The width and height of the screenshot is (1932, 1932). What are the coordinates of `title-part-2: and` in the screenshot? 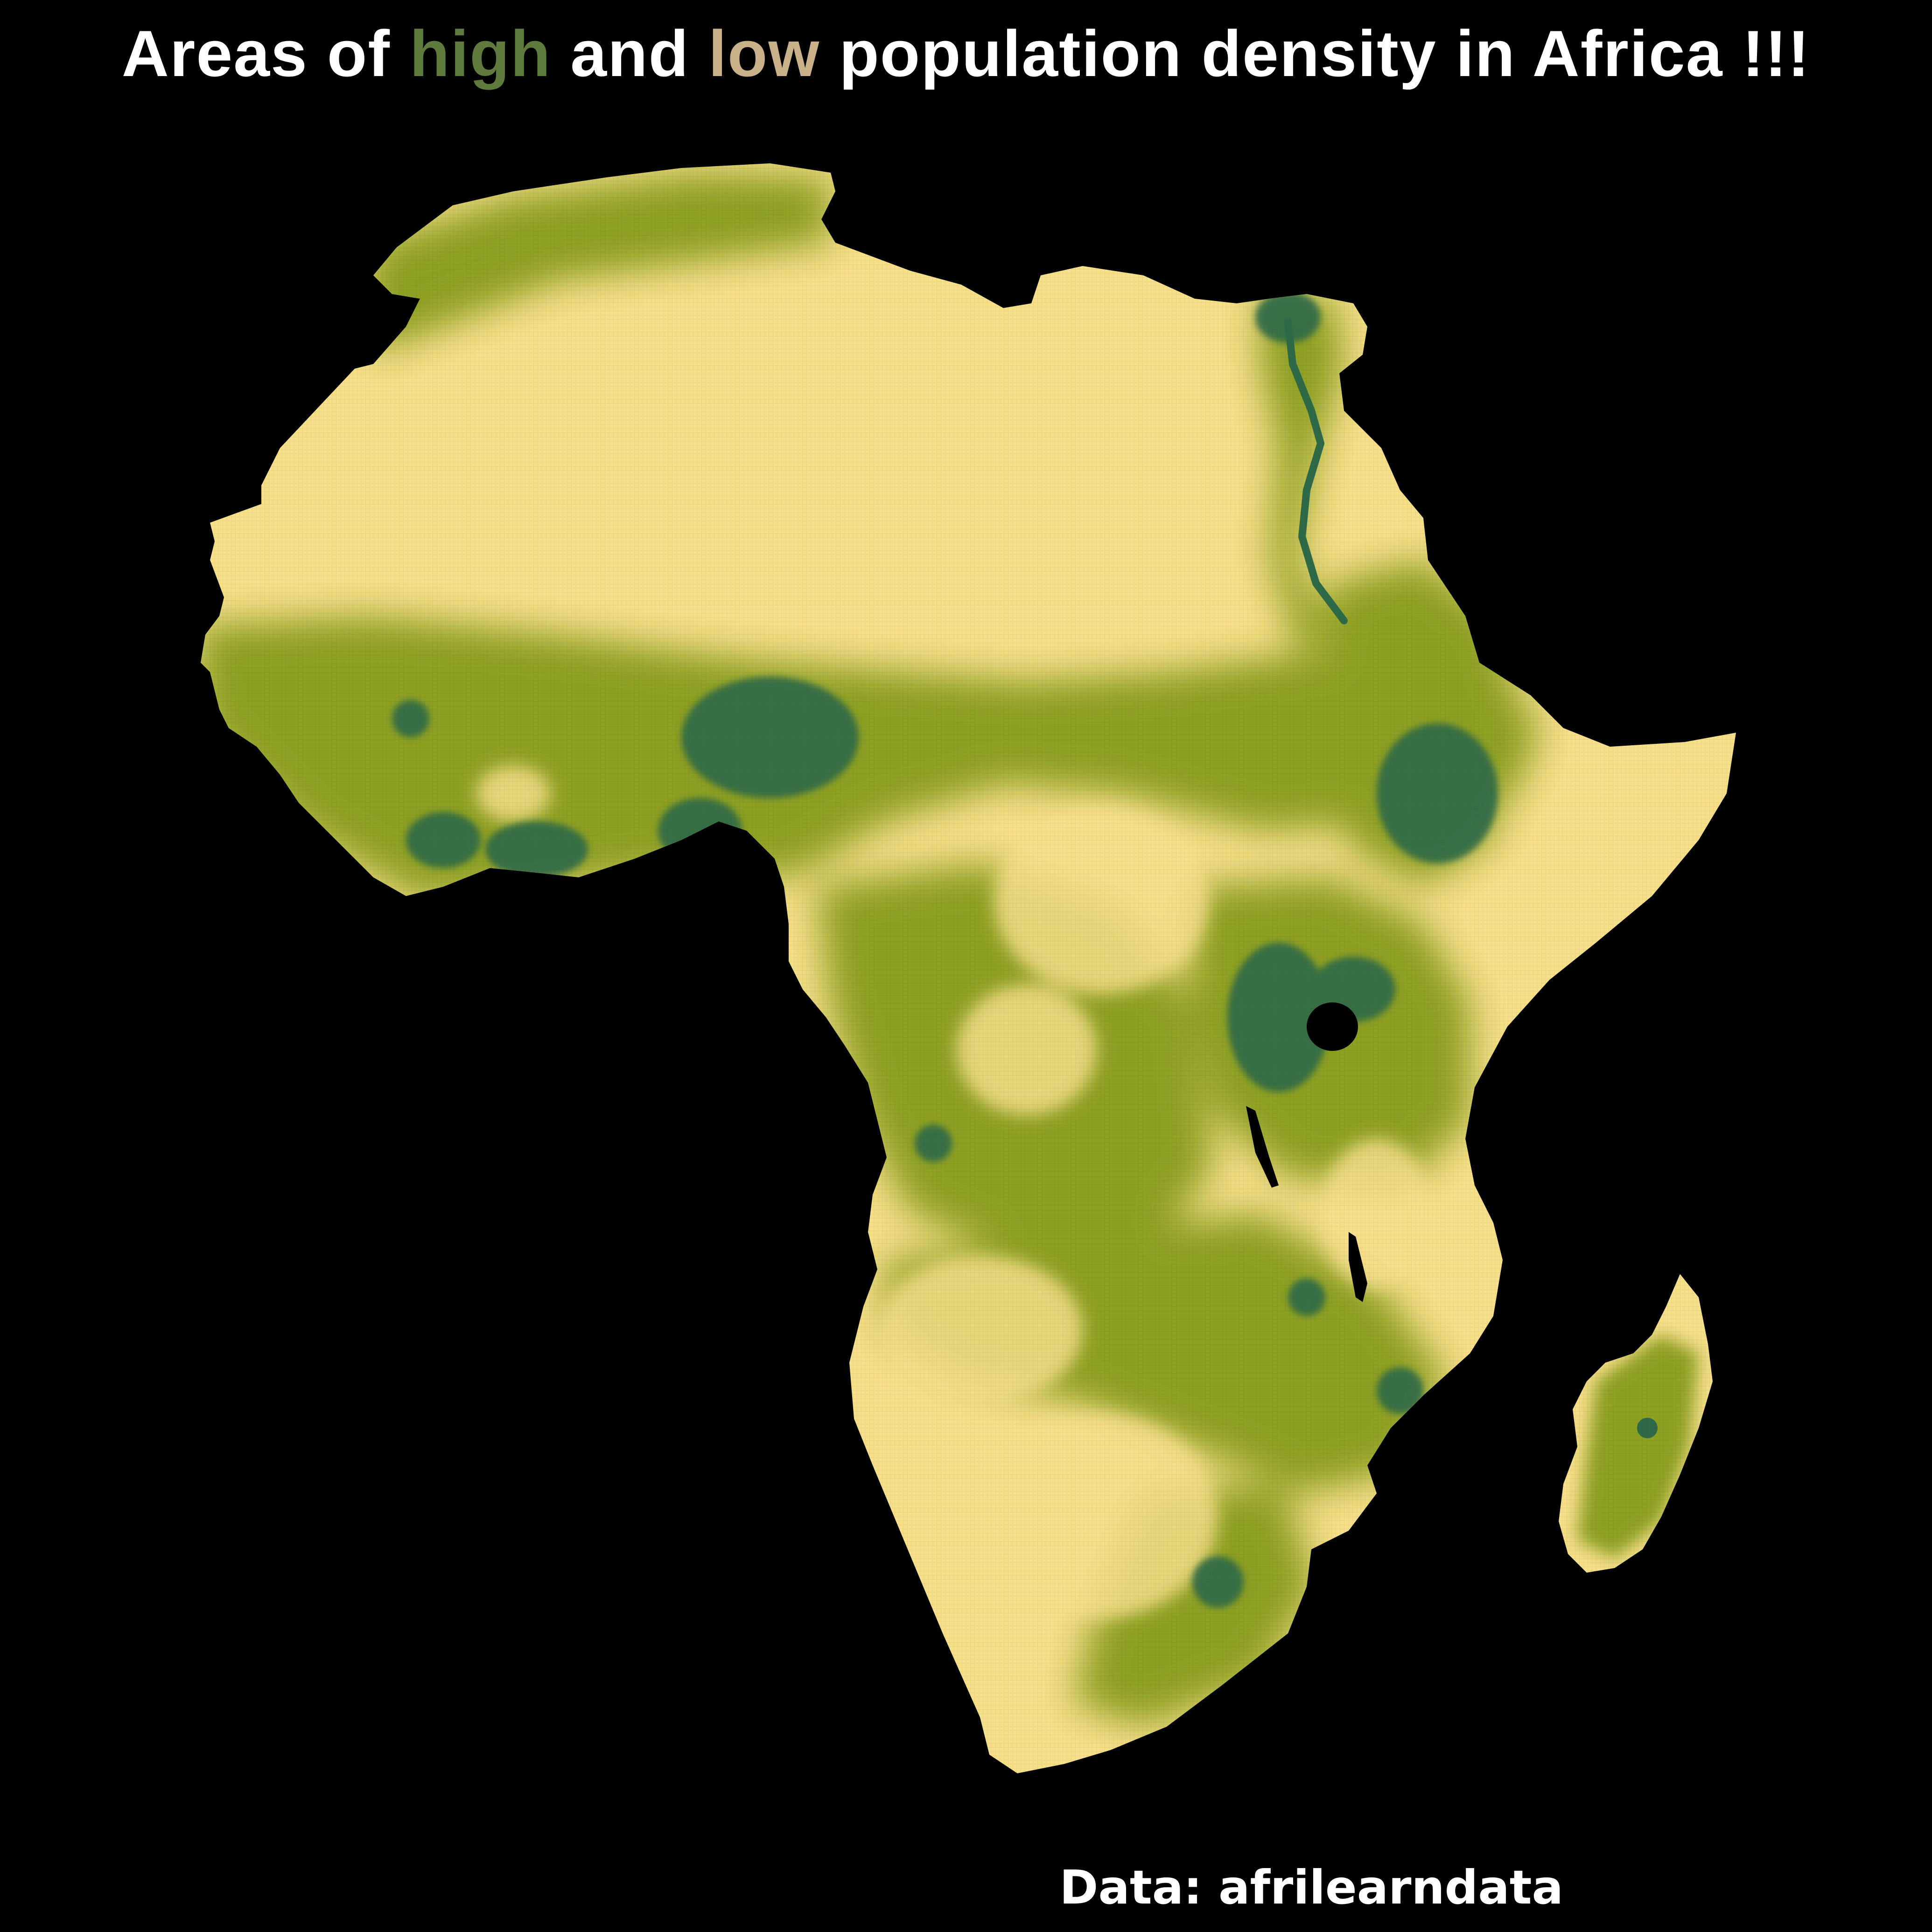 It's located at (630, 53).